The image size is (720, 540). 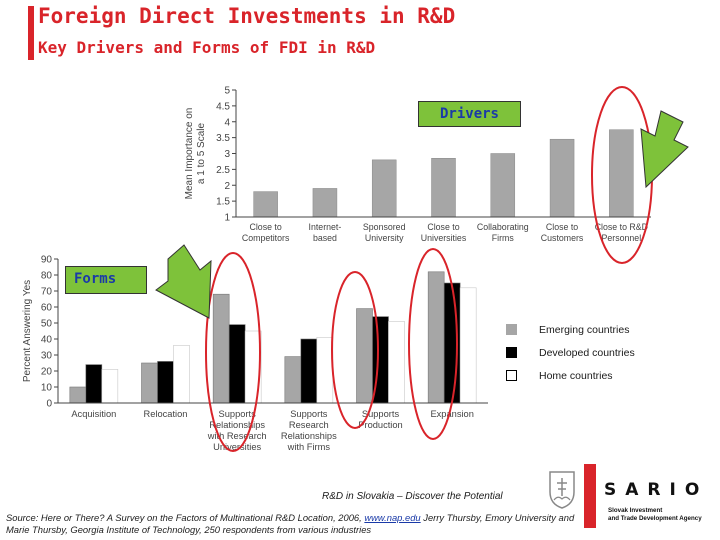 I want to click on forms-x-tick-label-line: Relocation, so click(x=166, y=414).